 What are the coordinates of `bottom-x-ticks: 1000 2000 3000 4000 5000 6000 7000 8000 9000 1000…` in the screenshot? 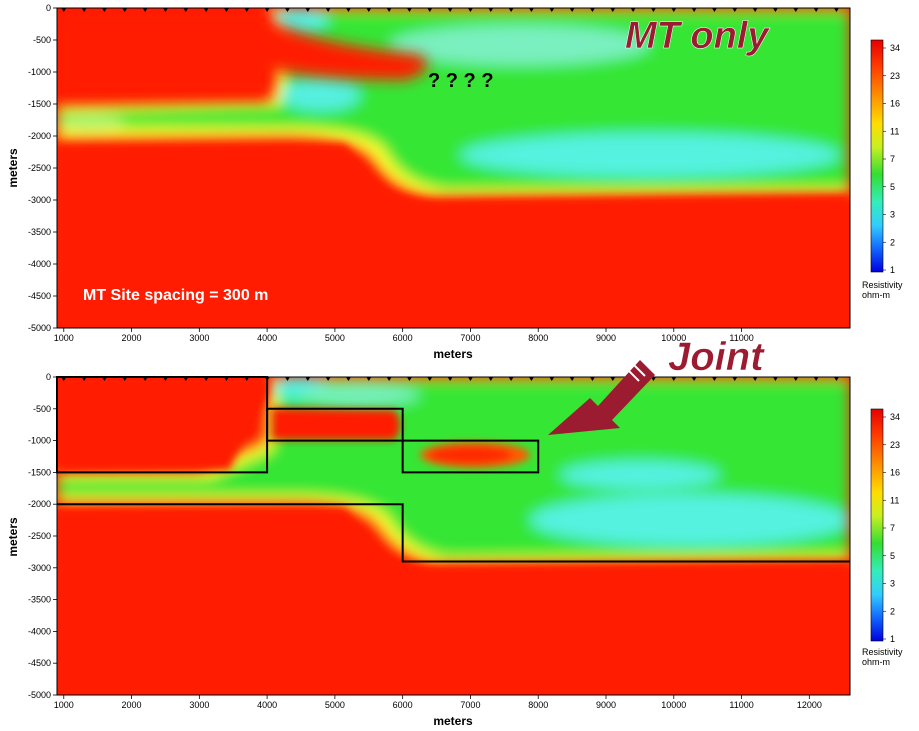 It's located at (438, 702).